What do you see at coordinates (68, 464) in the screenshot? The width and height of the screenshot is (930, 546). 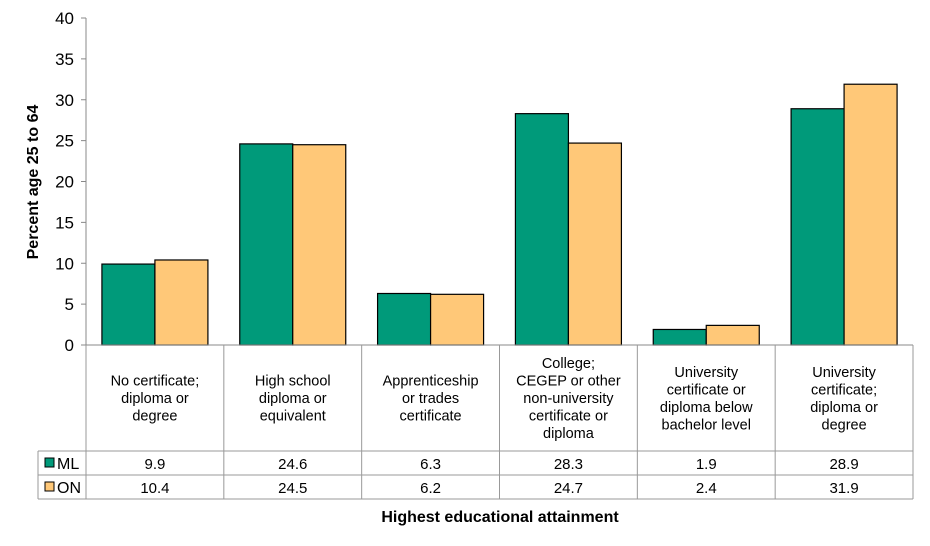 I see `legend-label-ml: ML` at bounding box center [68, 464].